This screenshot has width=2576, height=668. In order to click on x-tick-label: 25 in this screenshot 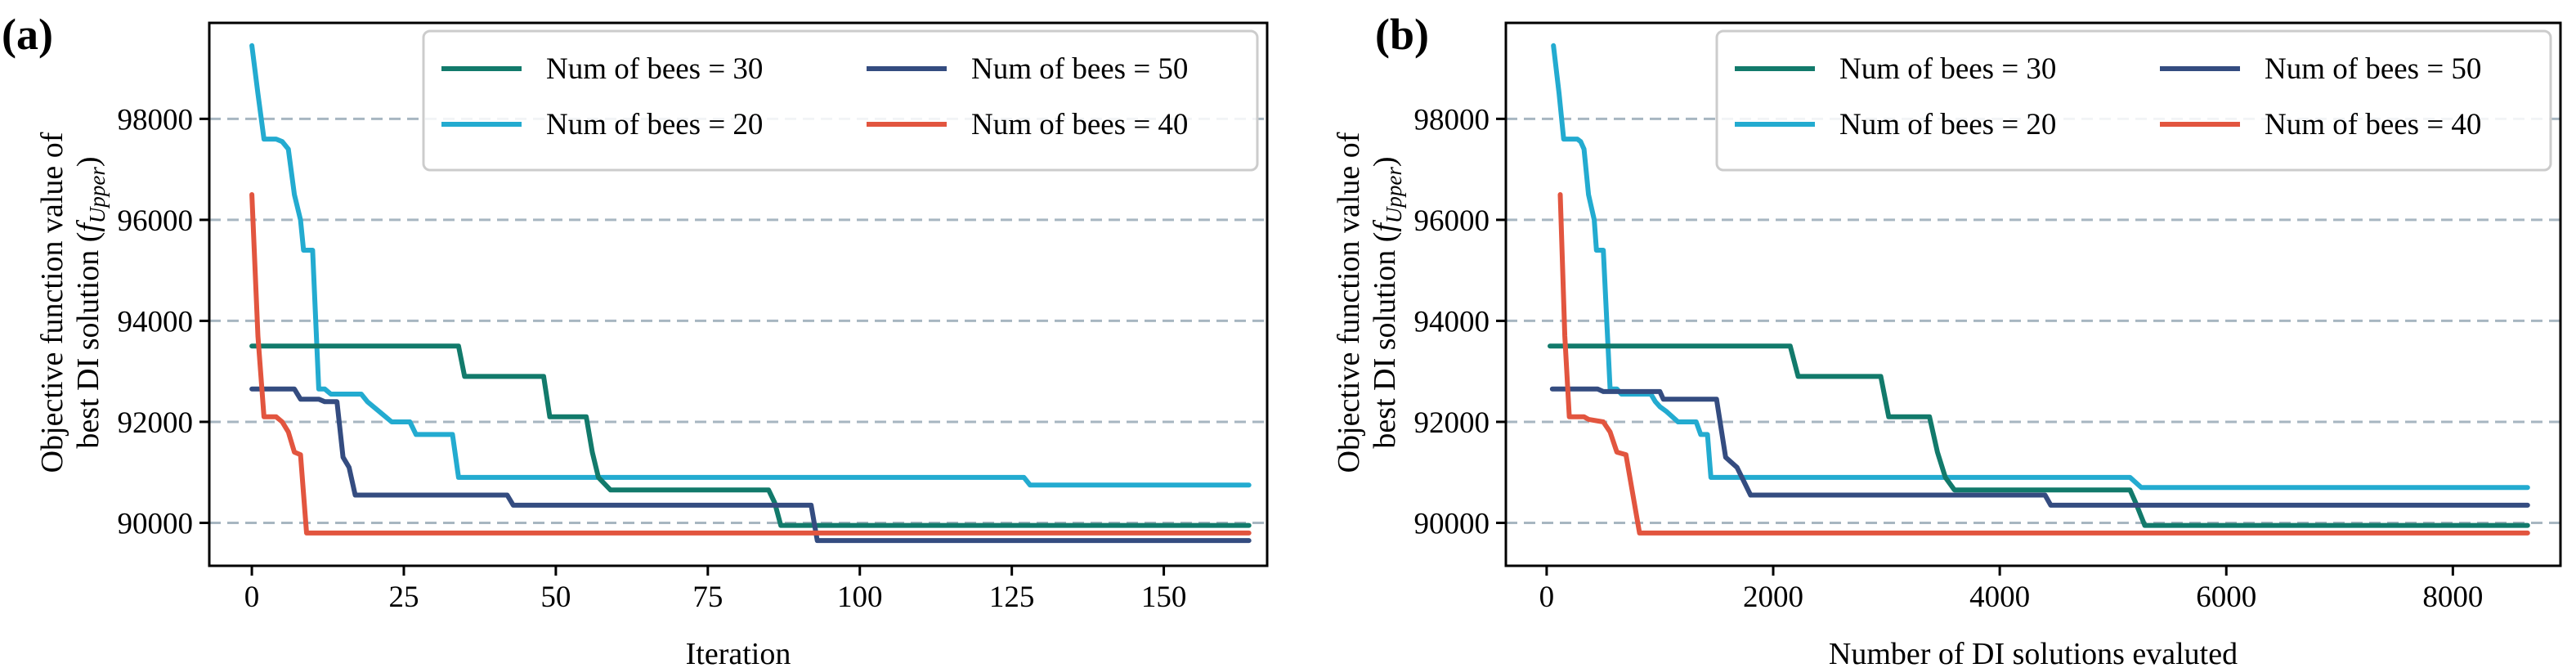, I will do `click(404, 597)`.